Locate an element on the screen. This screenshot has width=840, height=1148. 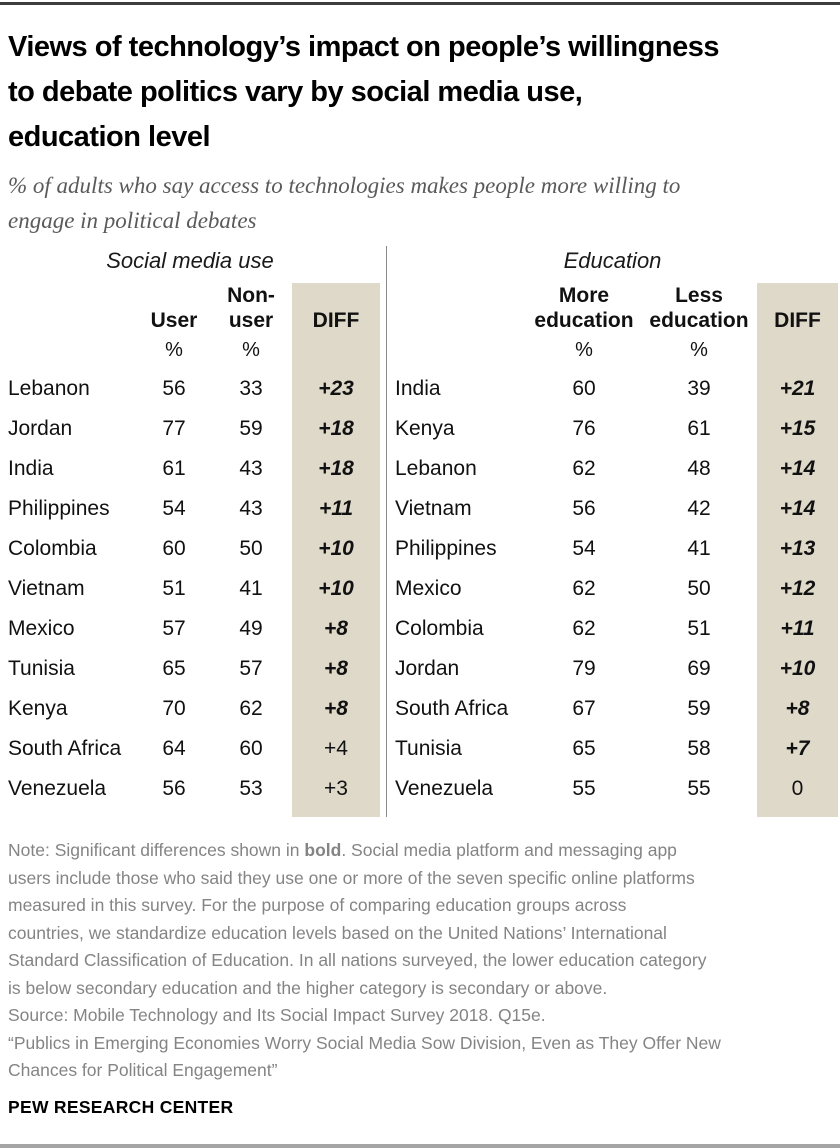
value-cell: 67 is located at coordinates (584, 708).